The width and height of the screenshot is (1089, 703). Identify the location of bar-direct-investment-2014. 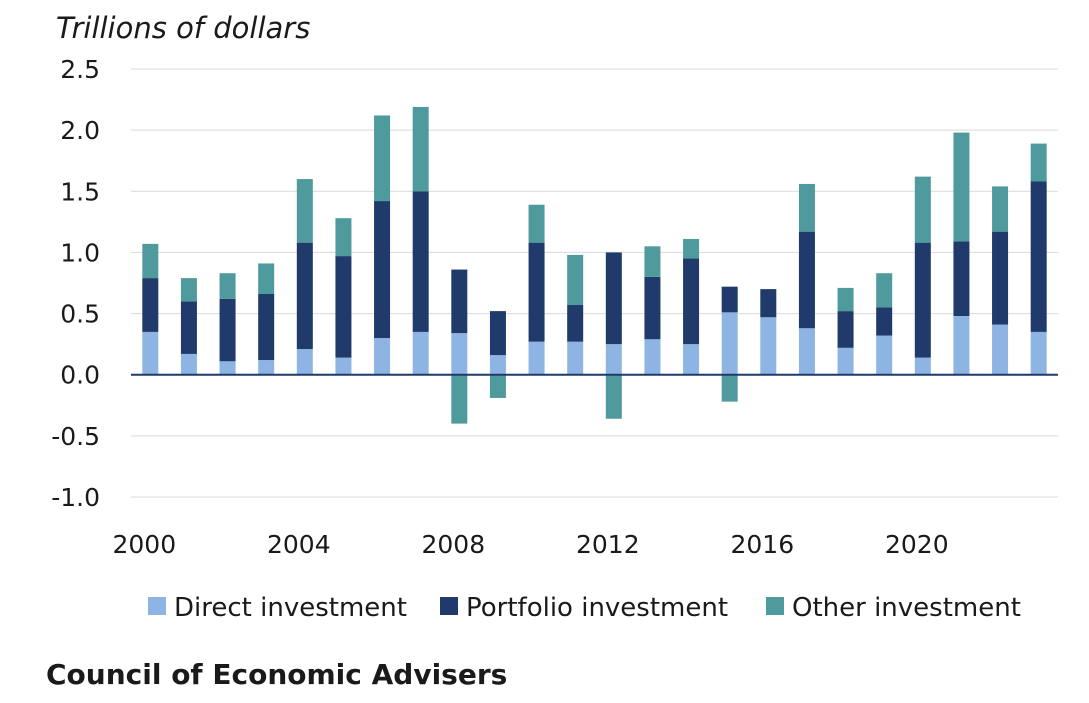
(691, 359).